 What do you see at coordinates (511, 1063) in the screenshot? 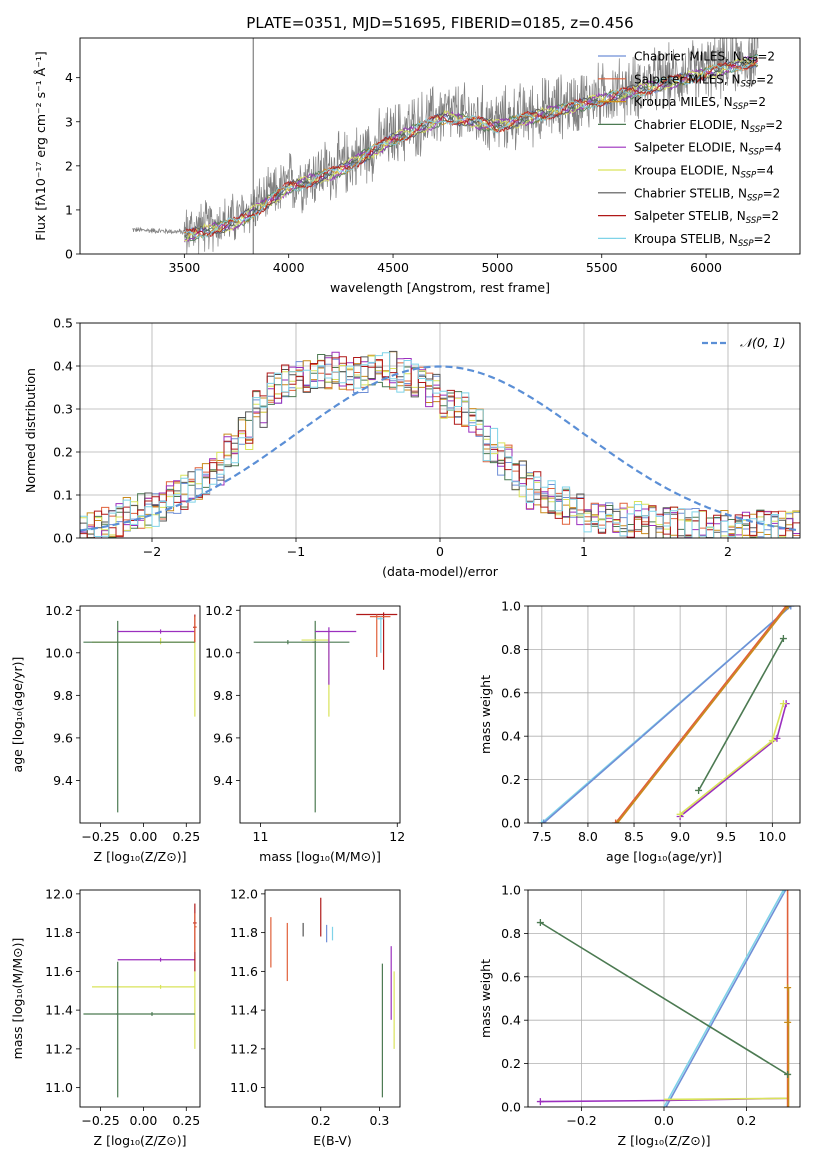
I see `weight_vs_Z-ytick-label: 0.2` at bounding box center [511, 1063].